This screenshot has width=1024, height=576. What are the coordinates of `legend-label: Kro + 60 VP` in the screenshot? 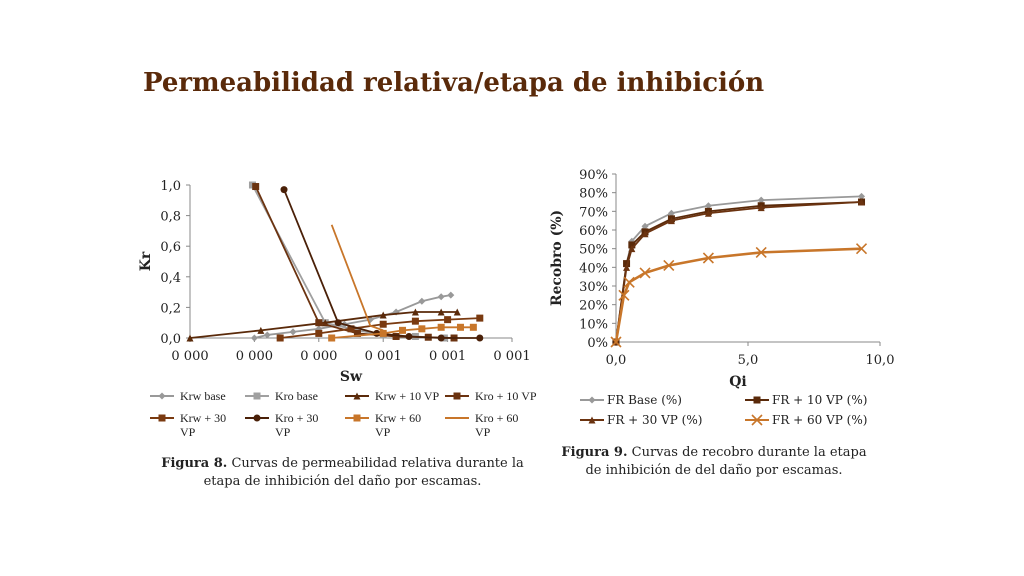 It's located at (496, 425).